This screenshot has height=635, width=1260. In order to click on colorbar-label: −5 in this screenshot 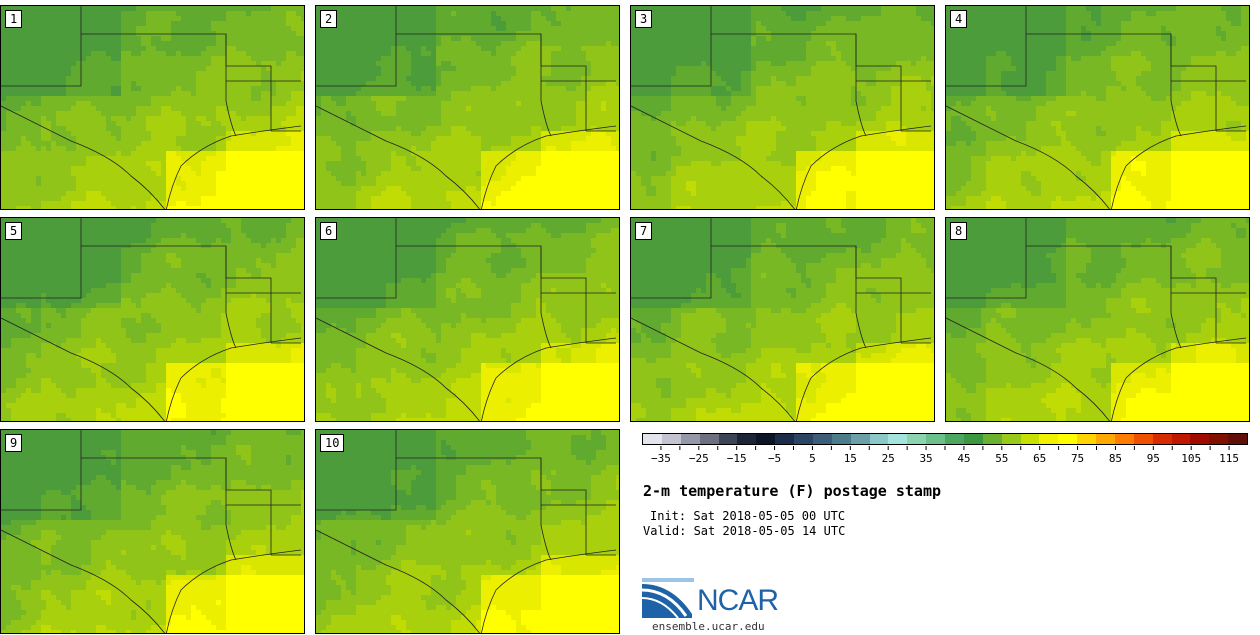, I will do `click(774, 458)`.